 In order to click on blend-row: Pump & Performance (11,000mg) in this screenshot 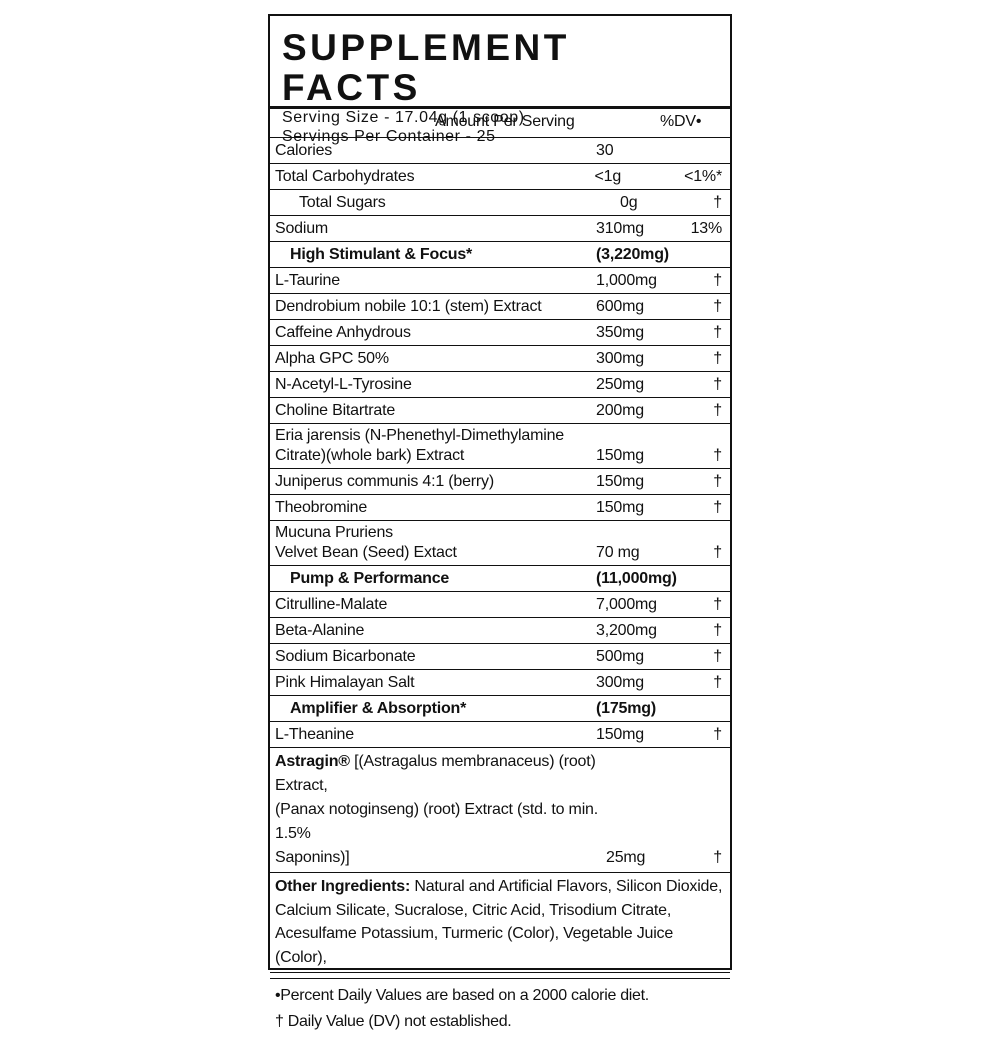, I will do `click(500, 579)`.